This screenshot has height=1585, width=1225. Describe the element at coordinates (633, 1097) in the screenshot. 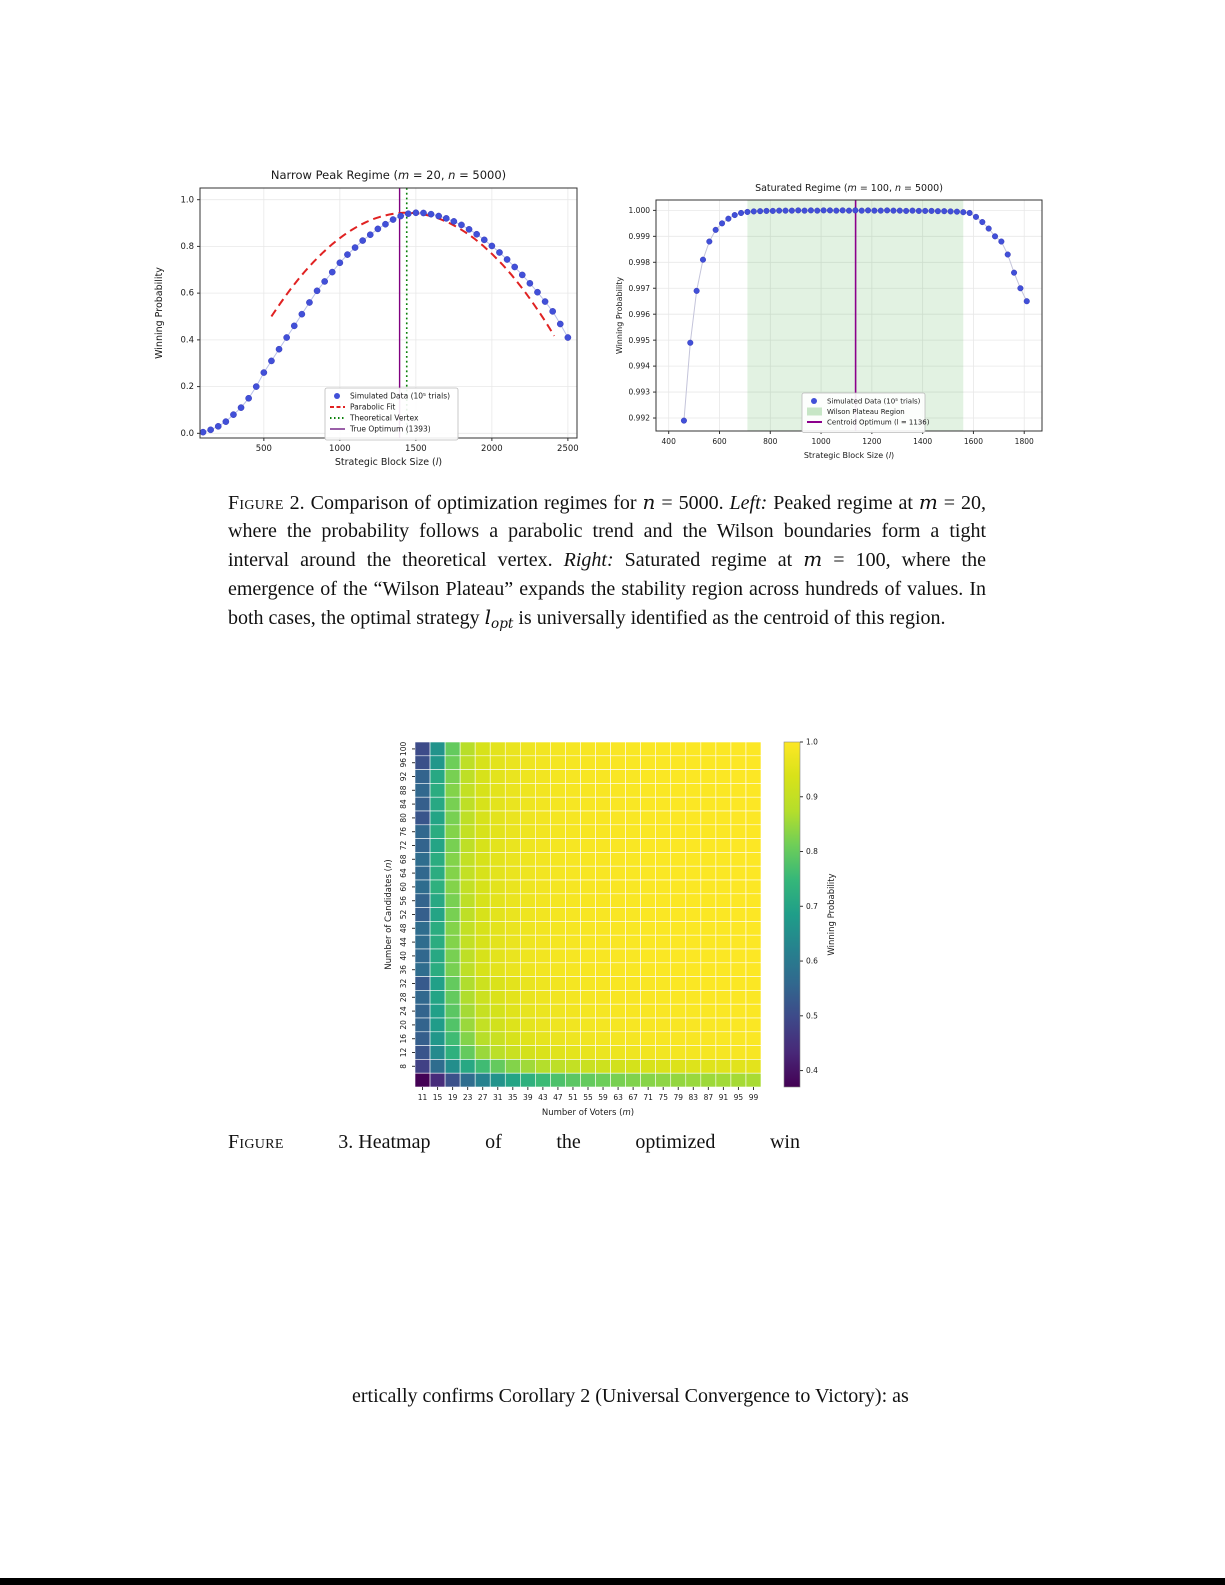

I see `svg-text: 67` at that location.